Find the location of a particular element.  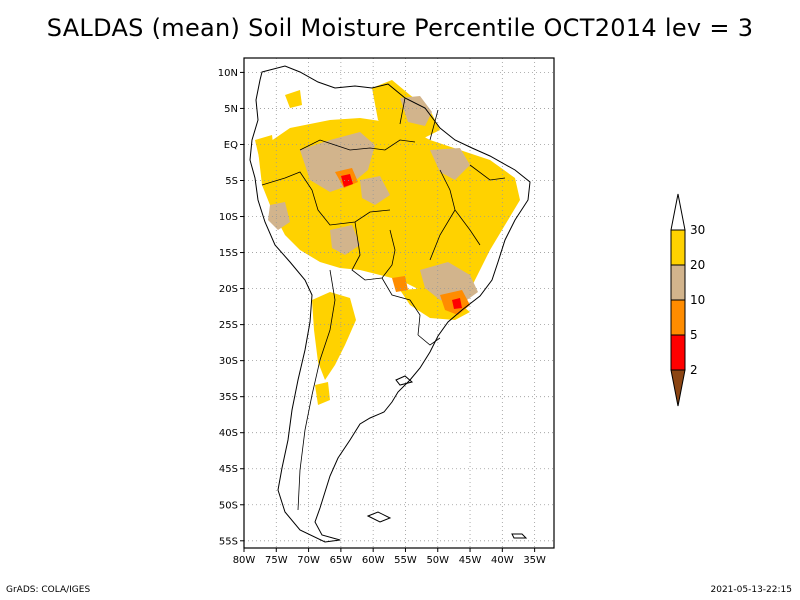

lon-tick-label: 60W is located at coordinates (373, 560).